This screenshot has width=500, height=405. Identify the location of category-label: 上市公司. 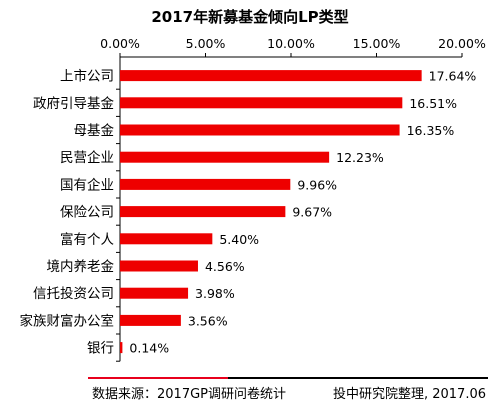
(87, 76).